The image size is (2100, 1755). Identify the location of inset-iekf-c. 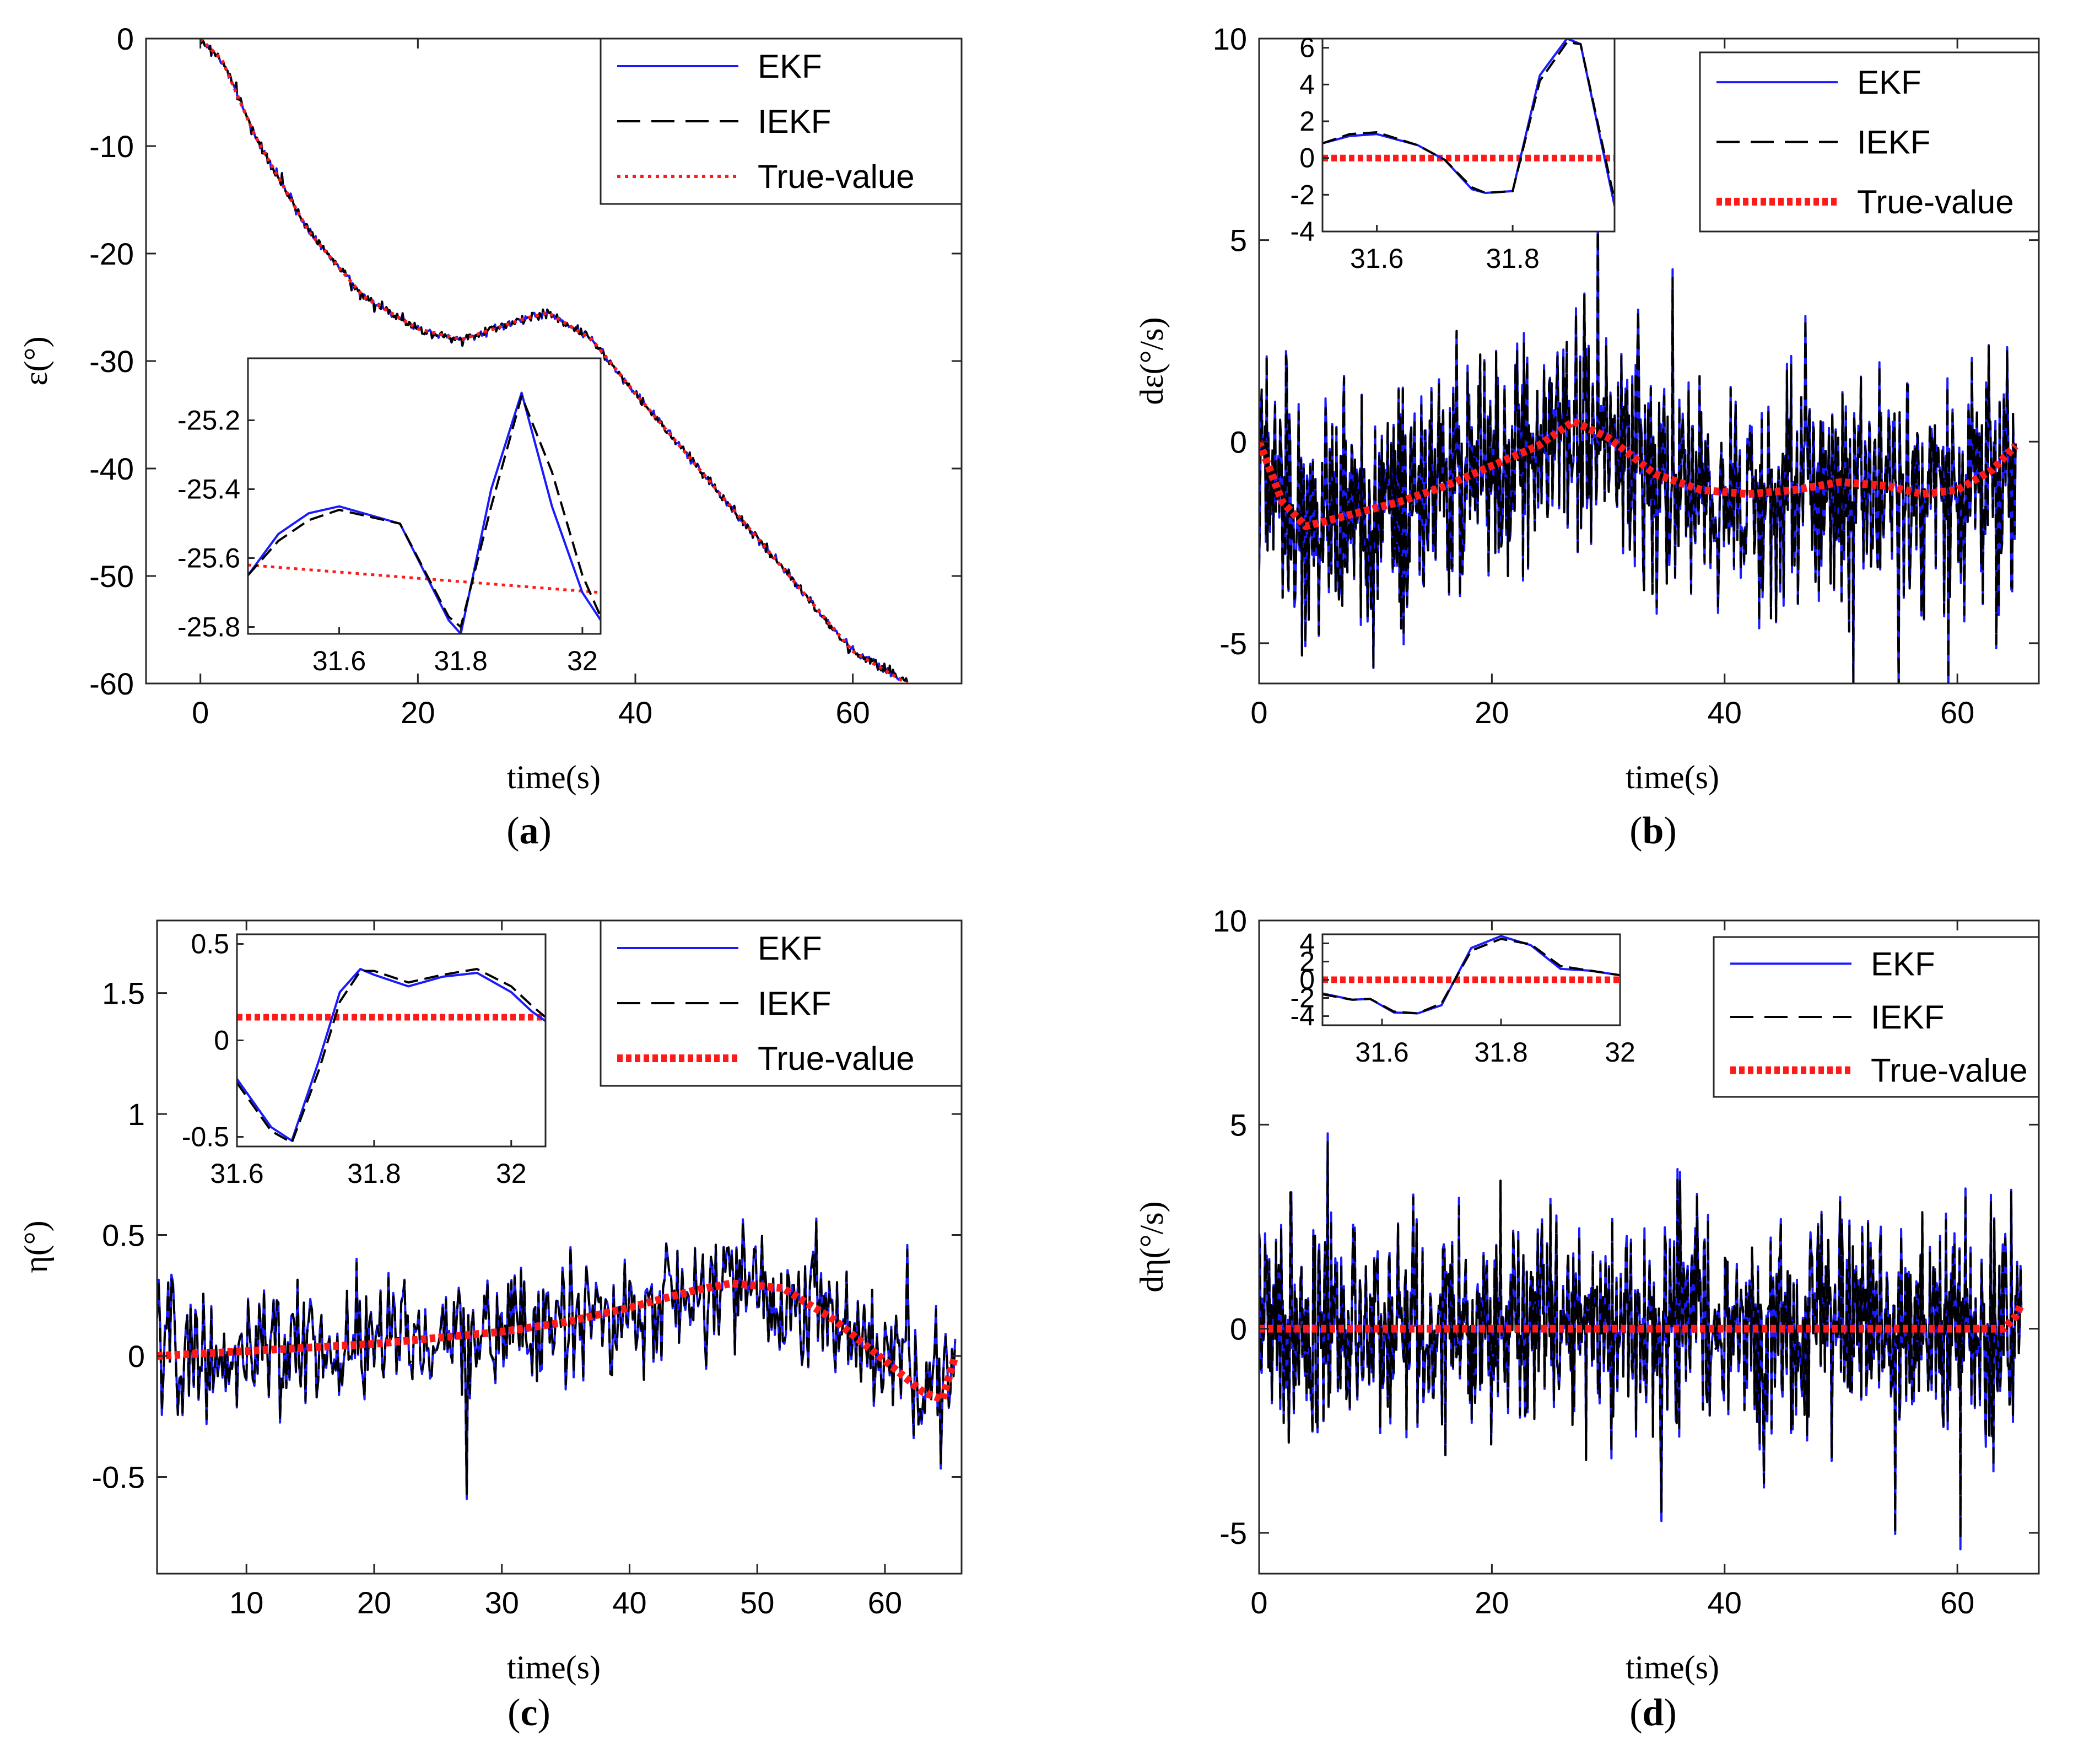
(392, 1056).